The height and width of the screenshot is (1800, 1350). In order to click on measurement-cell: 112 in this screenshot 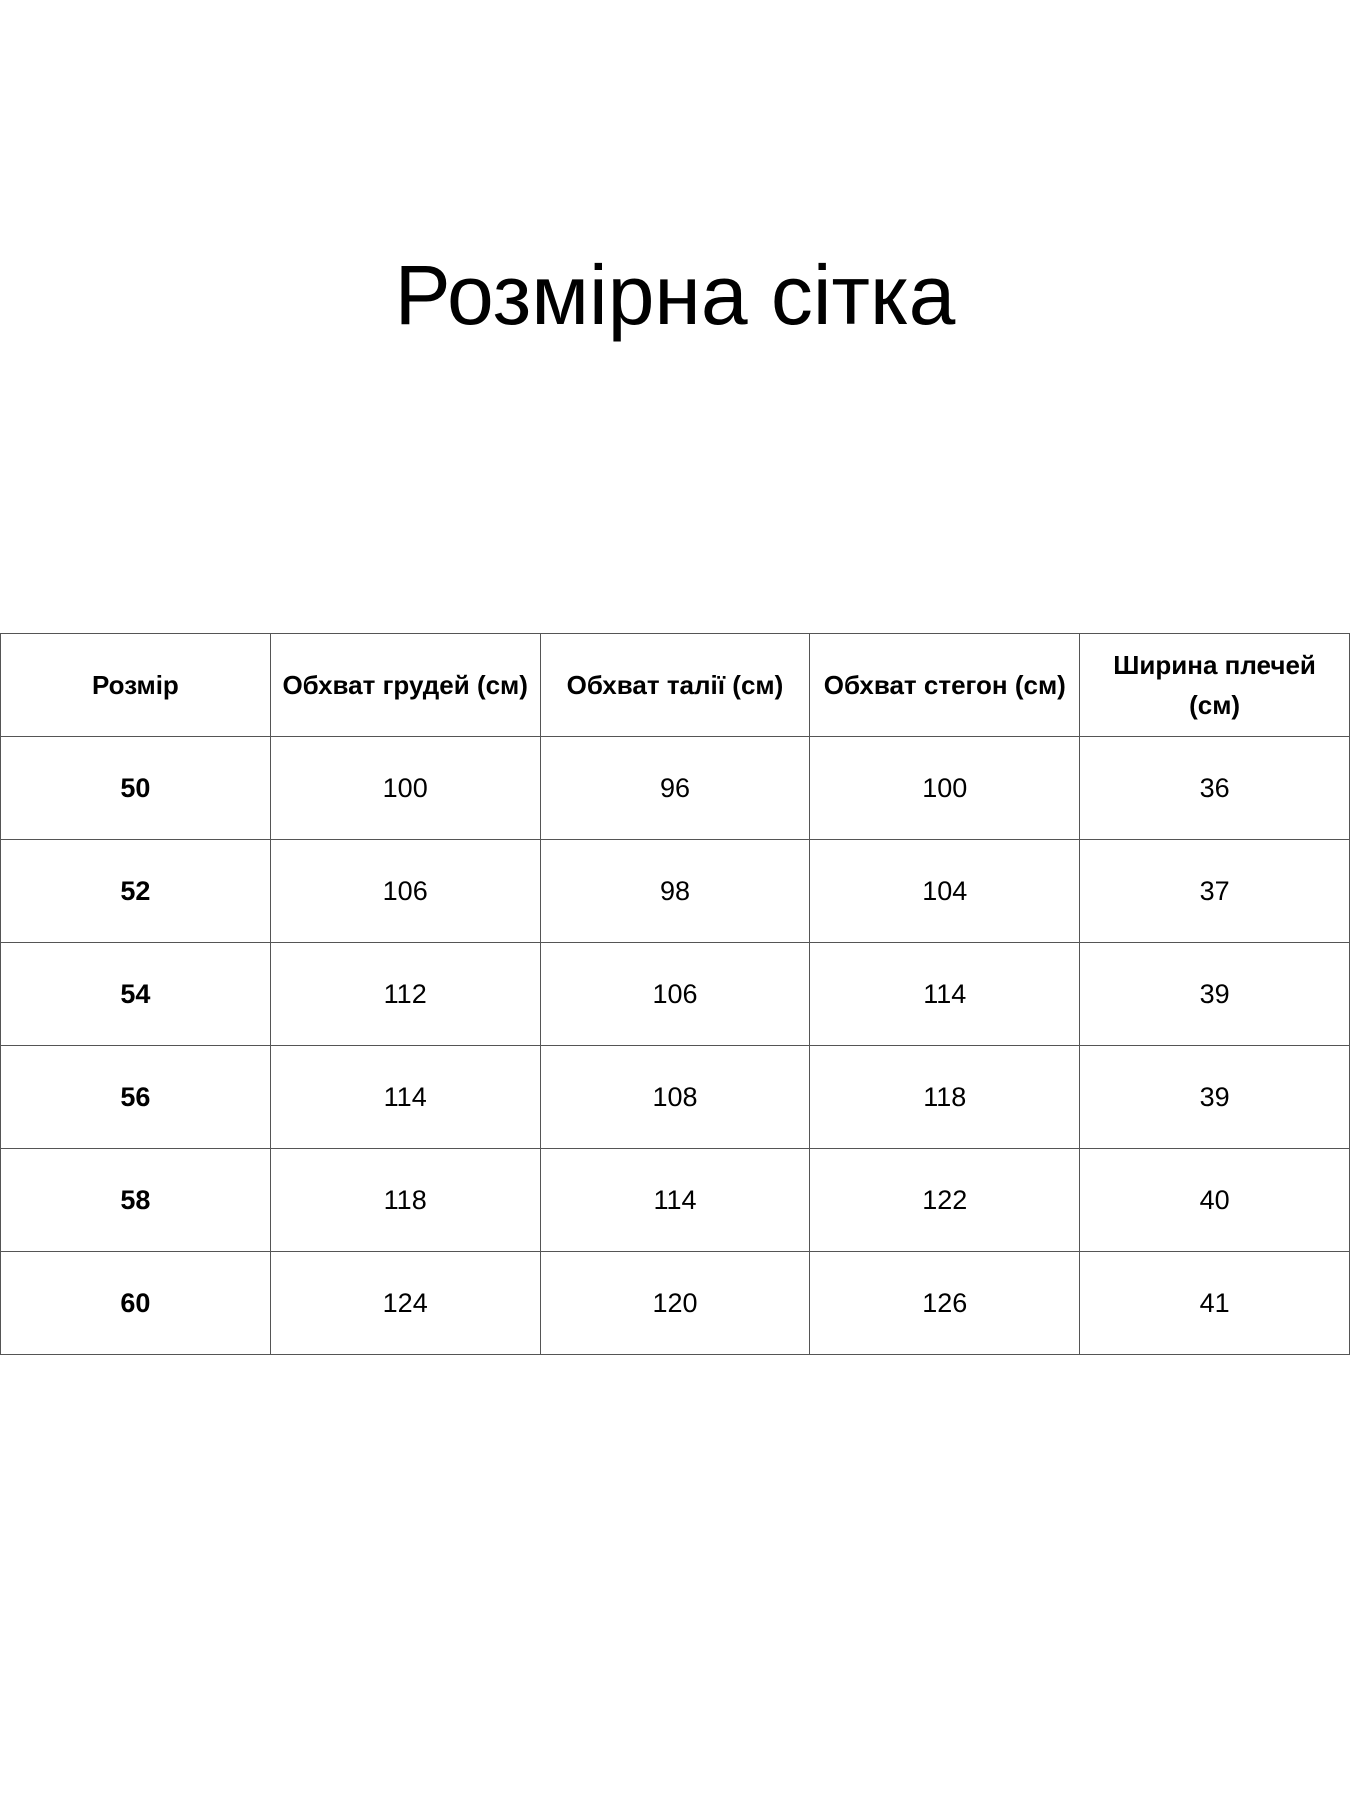, I will do `click(405, 994)`.